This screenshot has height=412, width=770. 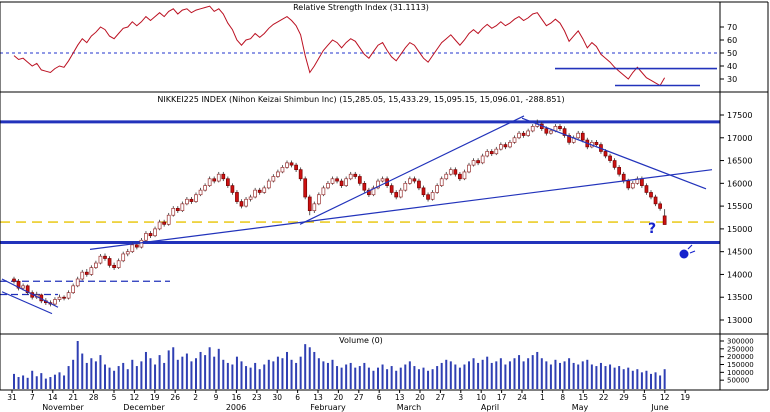 What do you see at coordinates (684, 254) in the screenshot?
I see `marker-dot-annotation` at bounding box center [684, 254].